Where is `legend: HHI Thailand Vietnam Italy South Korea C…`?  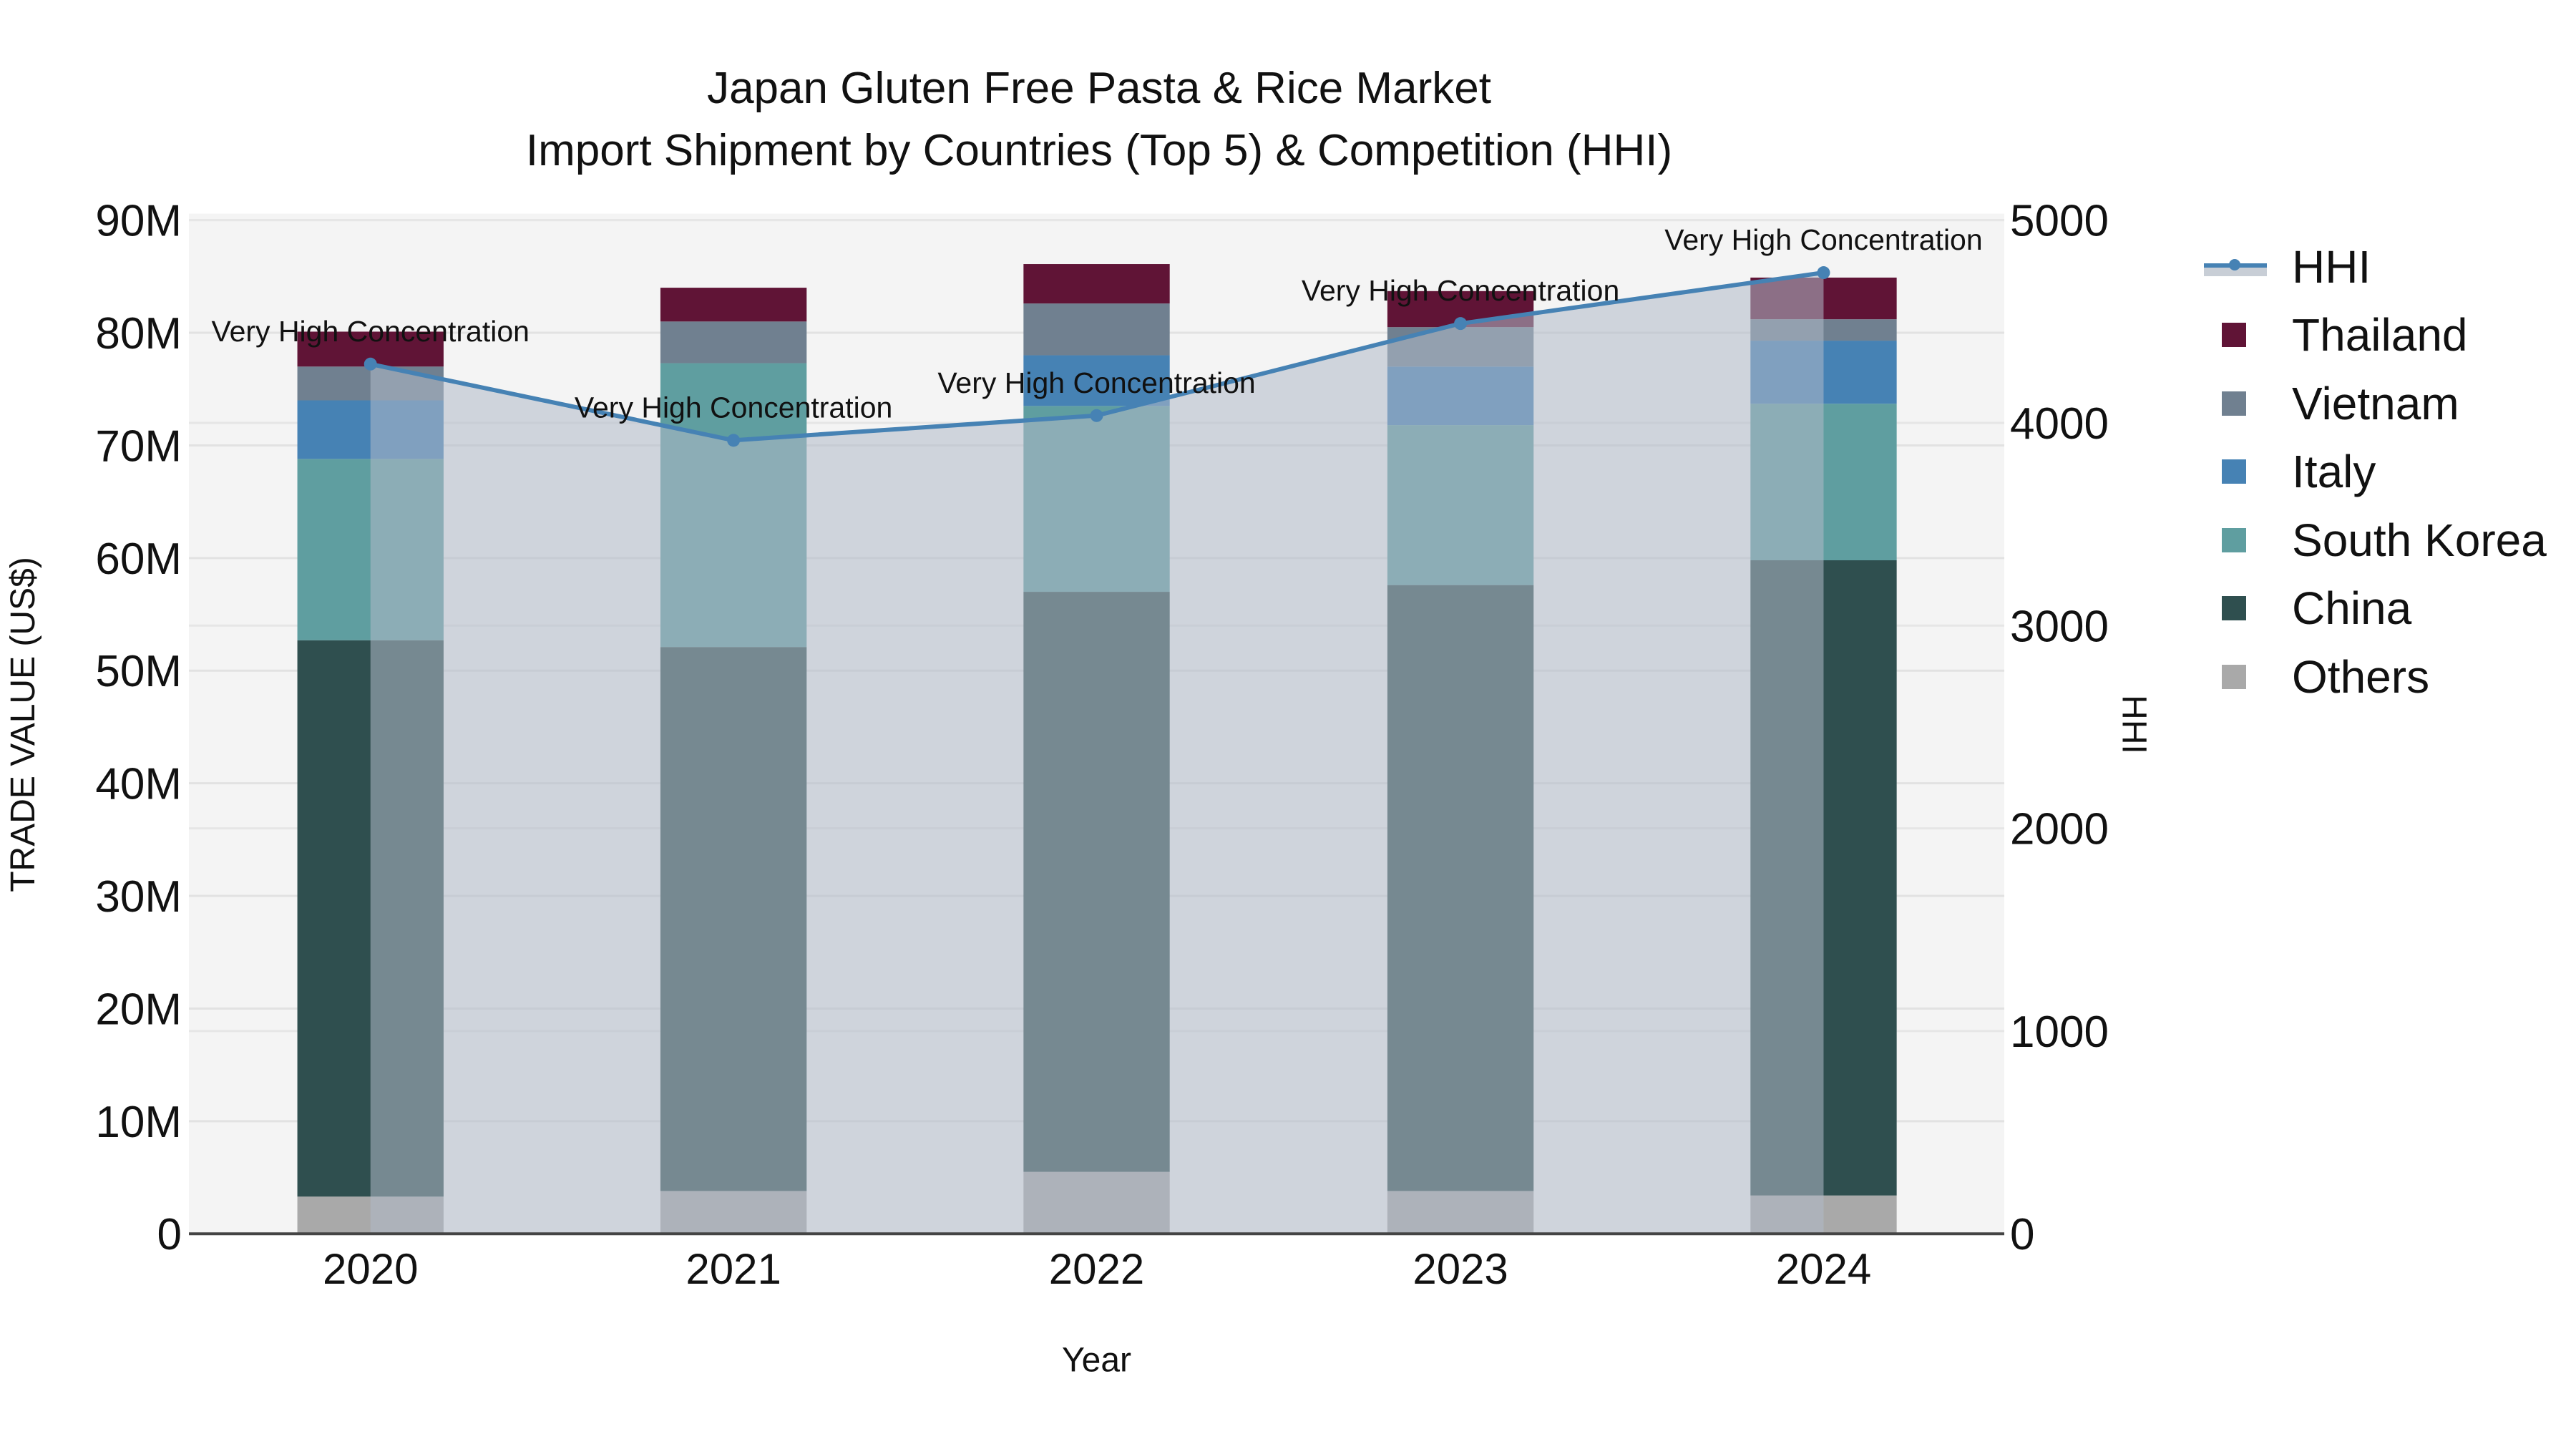
legend: HHI Thailand Vietnam Italy South Korea C… is located at coordinates (2368, 472).